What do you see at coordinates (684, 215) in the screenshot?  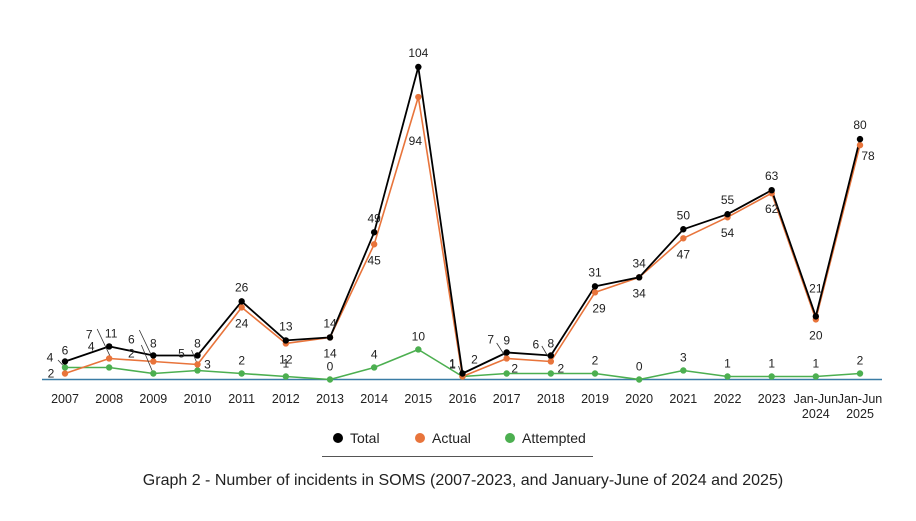 I see `data-label-total: 50` at bounding box center [684, 215].